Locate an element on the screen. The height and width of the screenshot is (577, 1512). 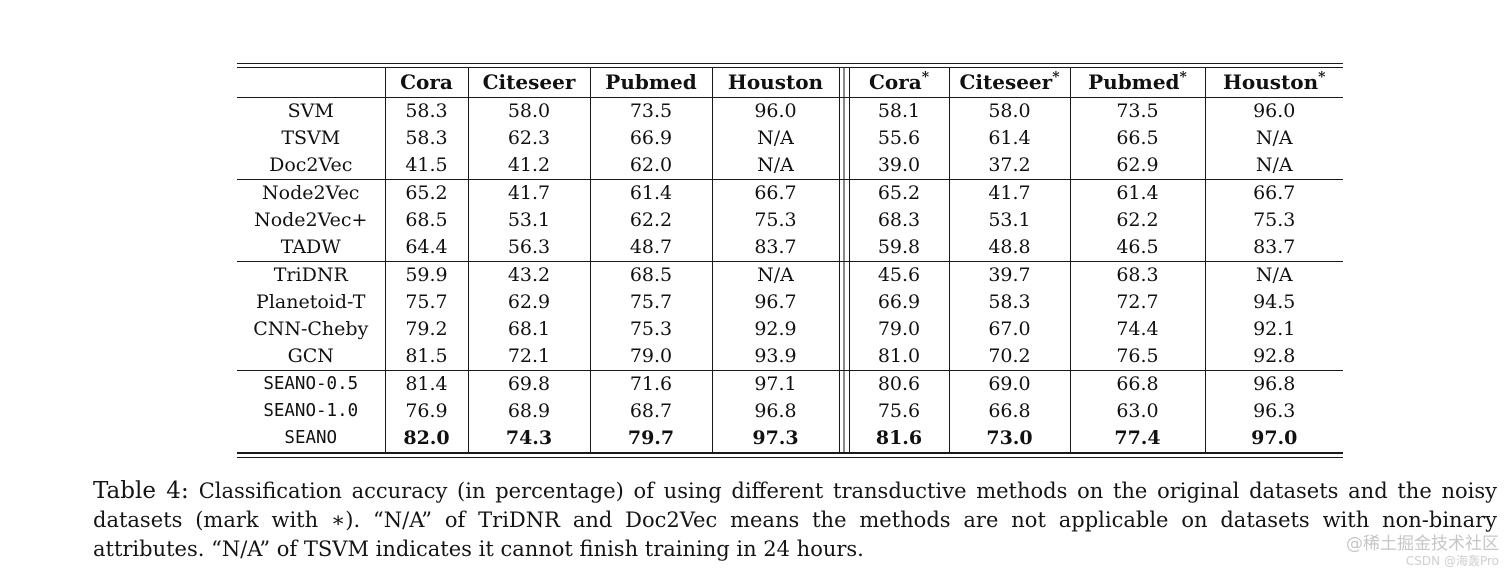
accuracy-value: 41.7 is located at coordinates (1010, 193).